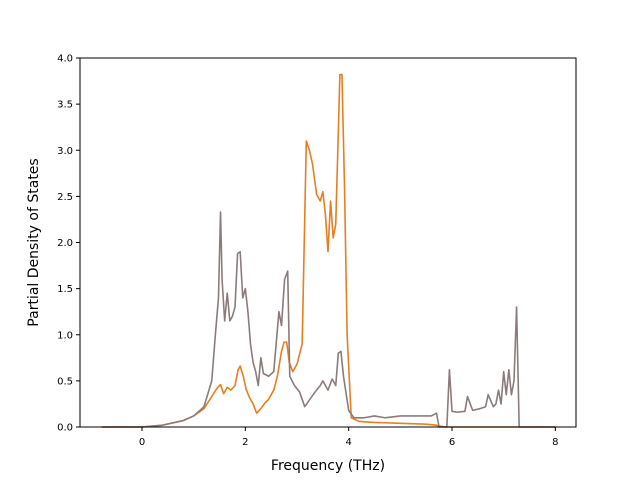  What do you see at coordinates (65, 243) in the screenshot?
I see `y-tick-label: 2.0` at bounding box center [65, 243].